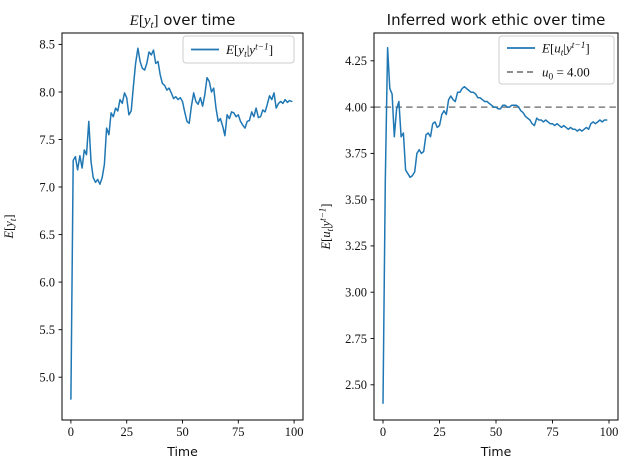  I want to click on y-tick-label: 8.0, so click(47, 92).